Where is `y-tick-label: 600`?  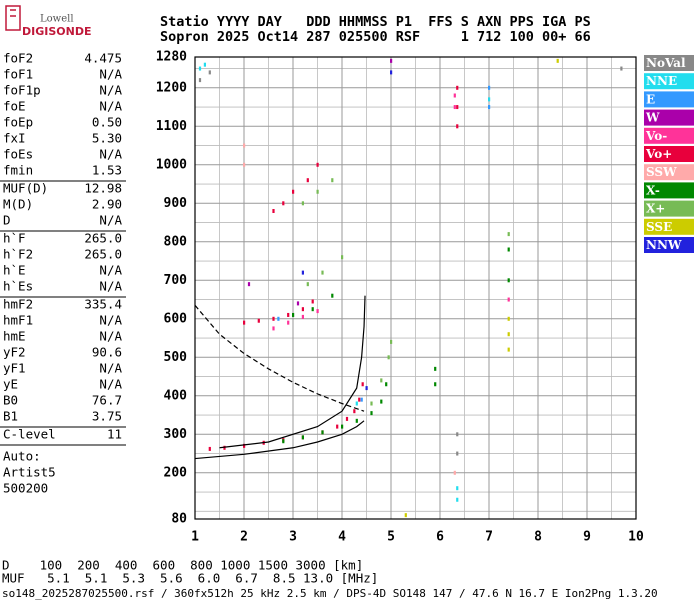 y-tick-label: 600 is located at coordinates (176, 318).